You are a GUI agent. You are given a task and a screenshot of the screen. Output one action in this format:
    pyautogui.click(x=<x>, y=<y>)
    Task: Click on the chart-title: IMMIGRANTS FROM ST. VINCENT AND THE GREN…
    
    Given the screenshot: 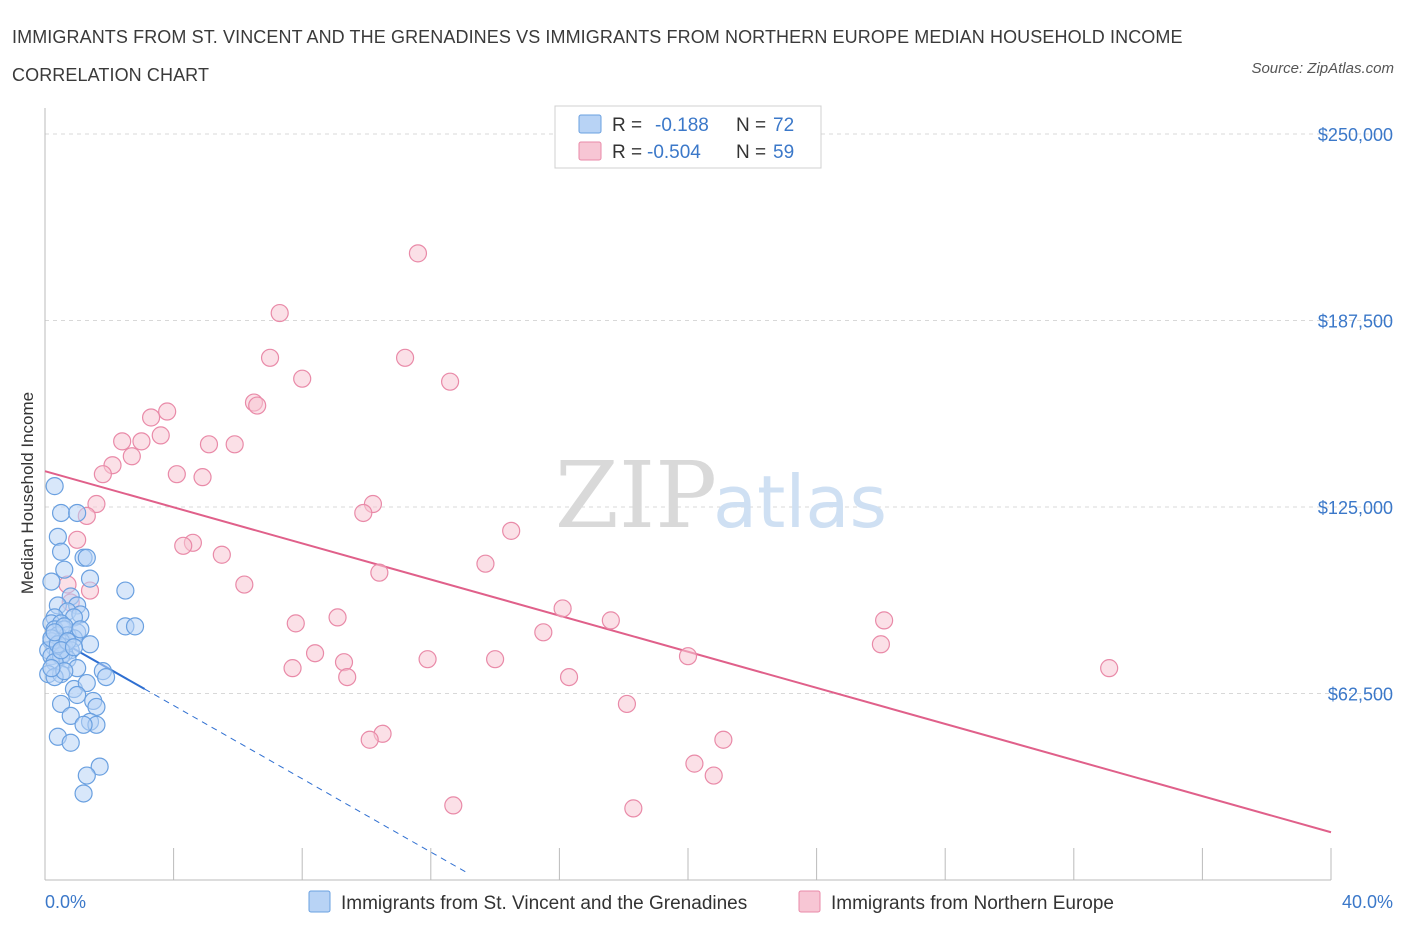 What is the action you would take?
    pyautogui.click(x=597, y=56)
    